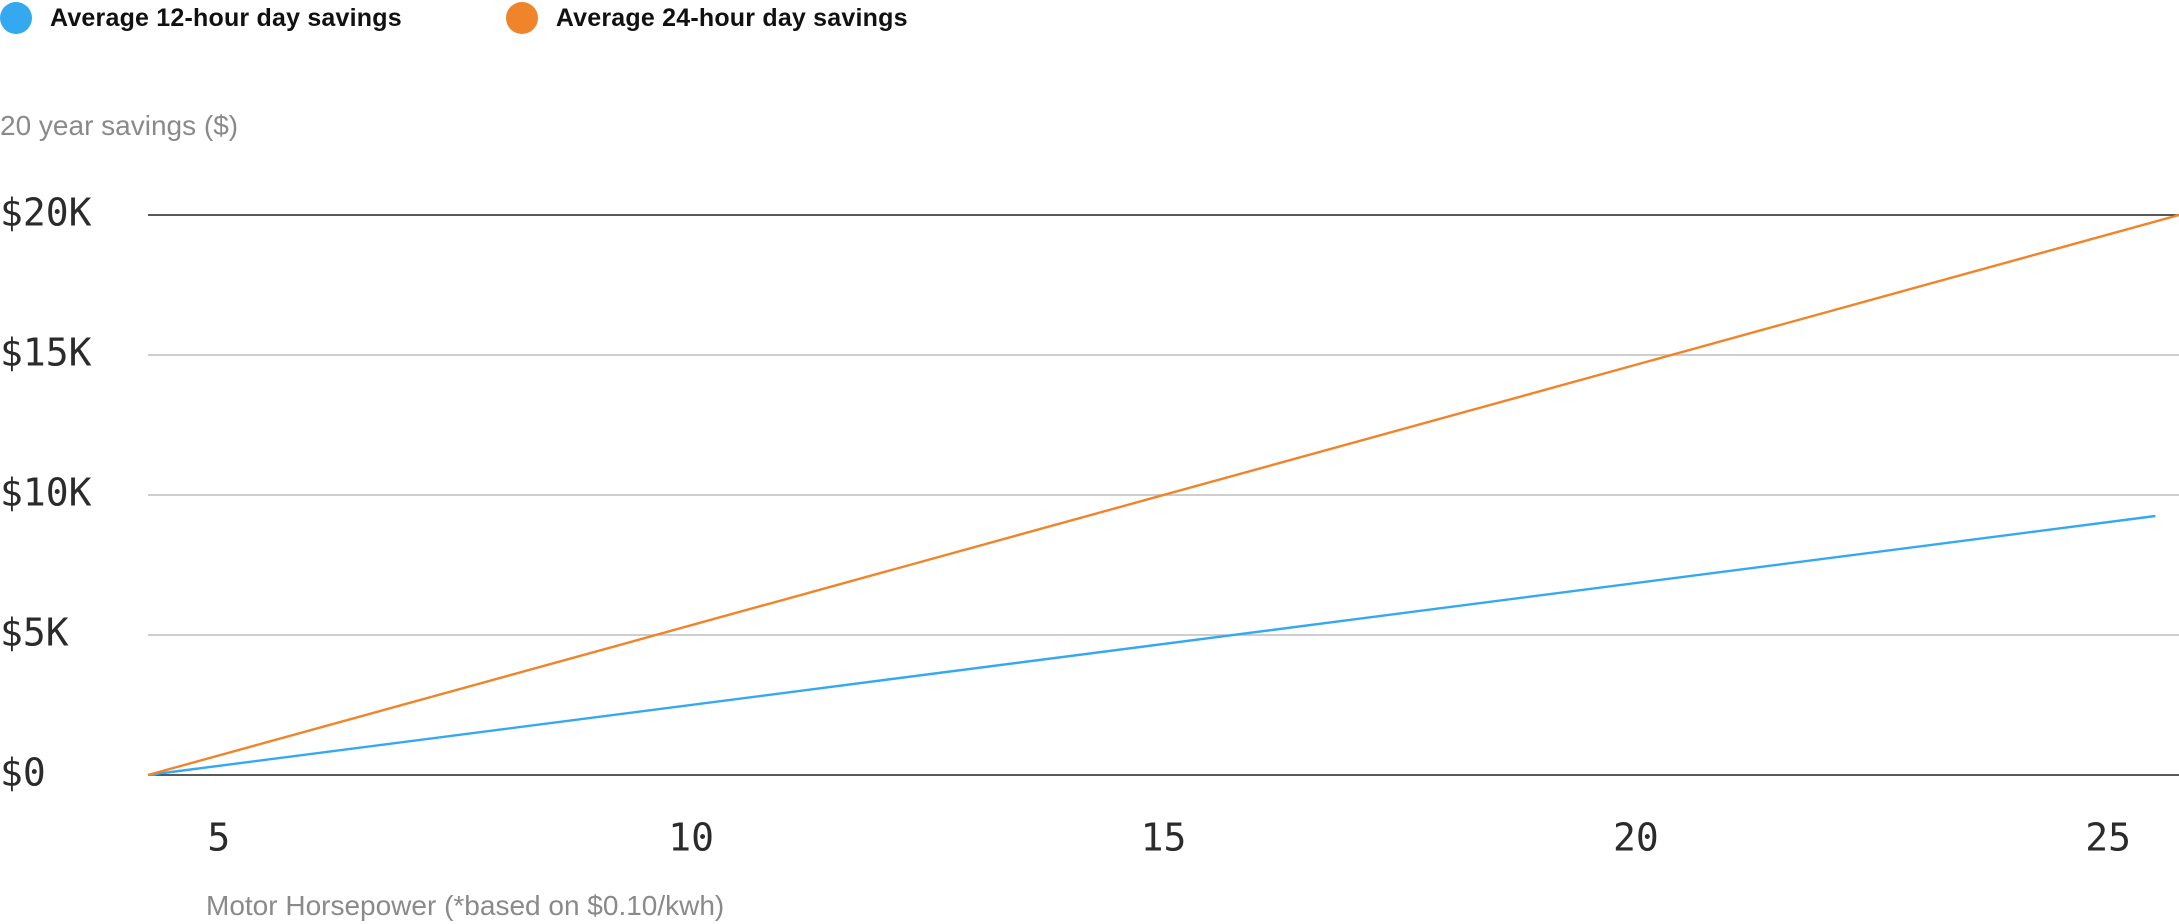 This screenshot has height=924, width=2179. Describe the element at coordinates (46, 353) in the screenshot. I see `y-tick-label: $15K` at that location.